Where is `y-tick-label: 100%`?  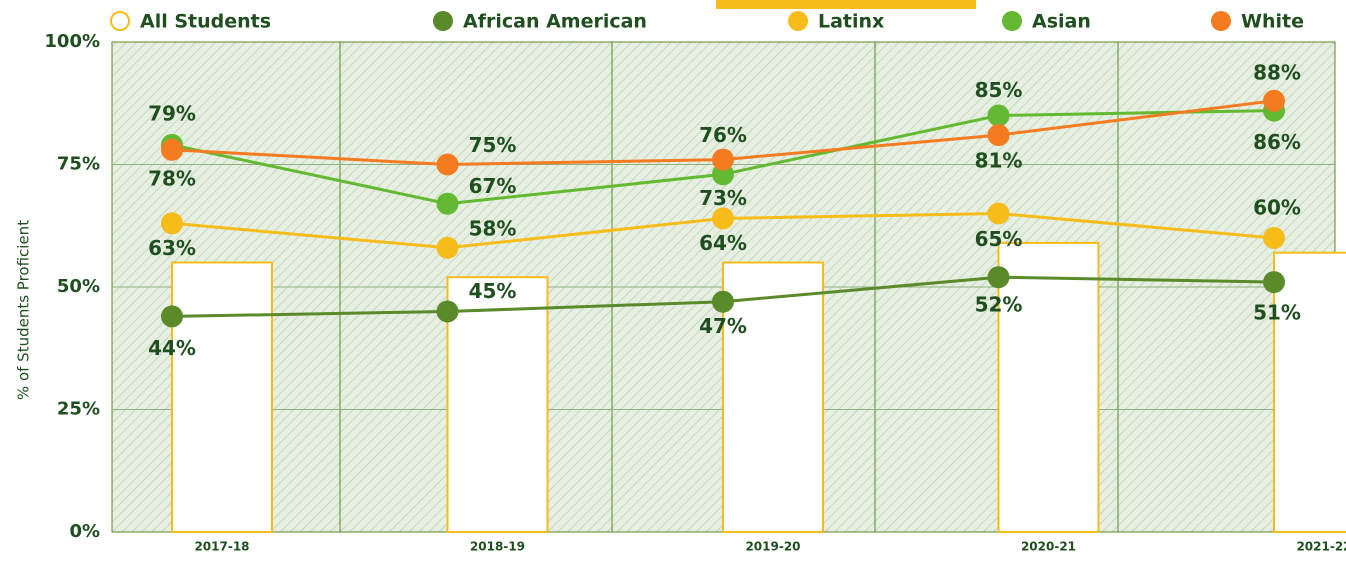 y-tick-label: 100% is located at coordinates (72, 41).